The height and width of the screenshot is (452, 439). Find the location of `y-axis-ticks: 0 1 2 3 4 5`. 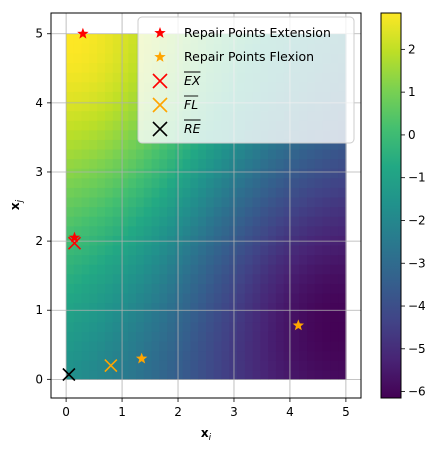

y-axis-ticks: 0 1 2 3 4 5 is located at coordinates (43, 206).